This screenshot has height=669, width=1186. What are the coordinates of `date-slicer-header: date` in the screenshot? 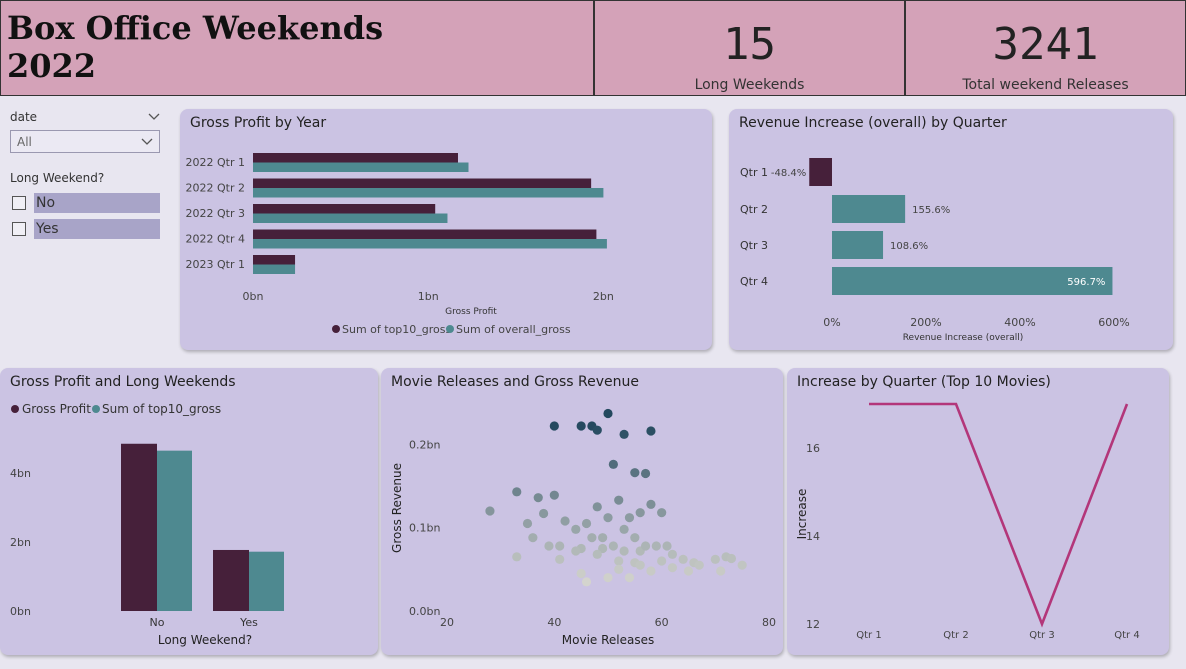 It's located at (85, 117).